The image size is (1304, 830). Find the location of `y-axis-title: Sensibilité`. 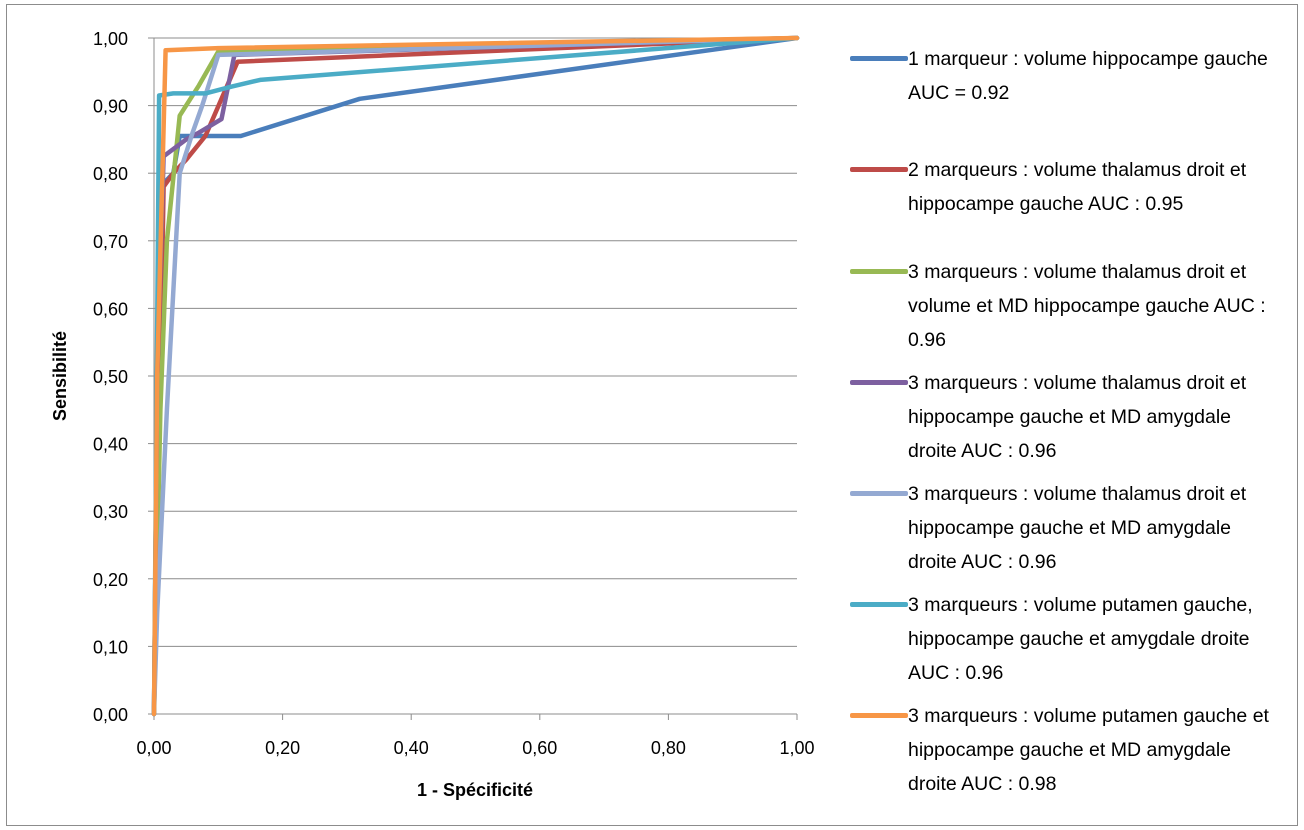

y-axis-title: Sensibilité is located at coordinates (60, 376).